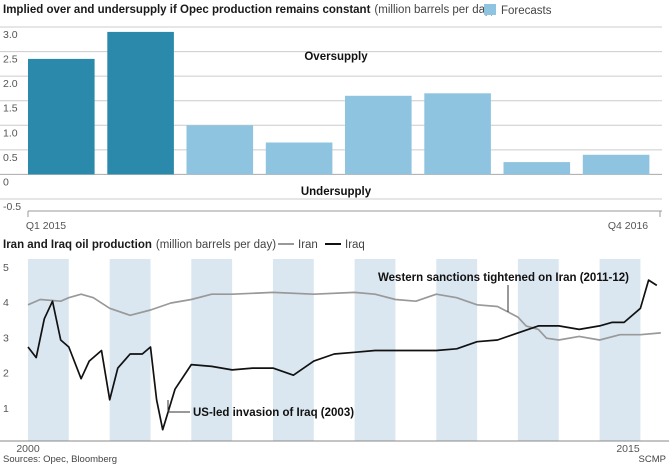 This screenshot has height=470, width=669. I want to click on invasion-annotation-text: US-led invasion of Iraq (2003), so click(273, 413).